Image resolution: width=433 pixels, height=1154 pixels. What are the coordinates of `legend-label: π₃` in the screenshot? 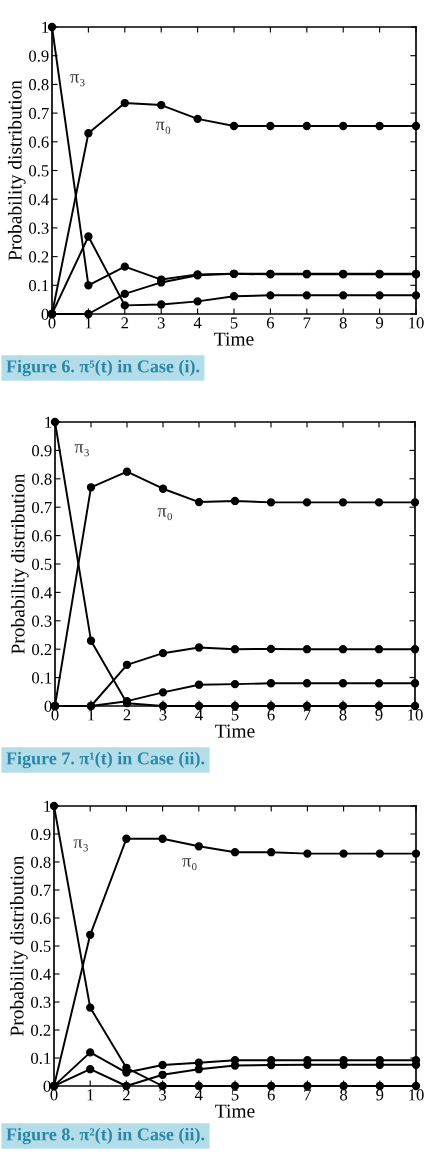 It's located at (81, 450).